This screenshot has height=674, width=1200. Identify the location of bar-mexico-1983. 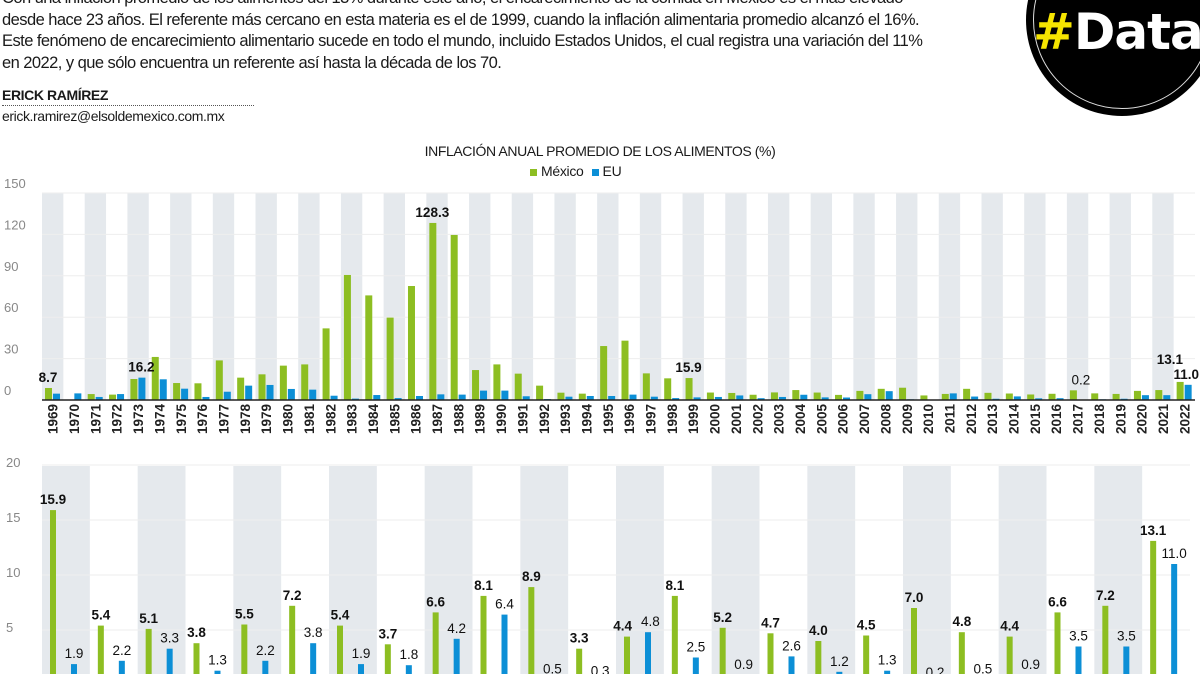
(347, 337).